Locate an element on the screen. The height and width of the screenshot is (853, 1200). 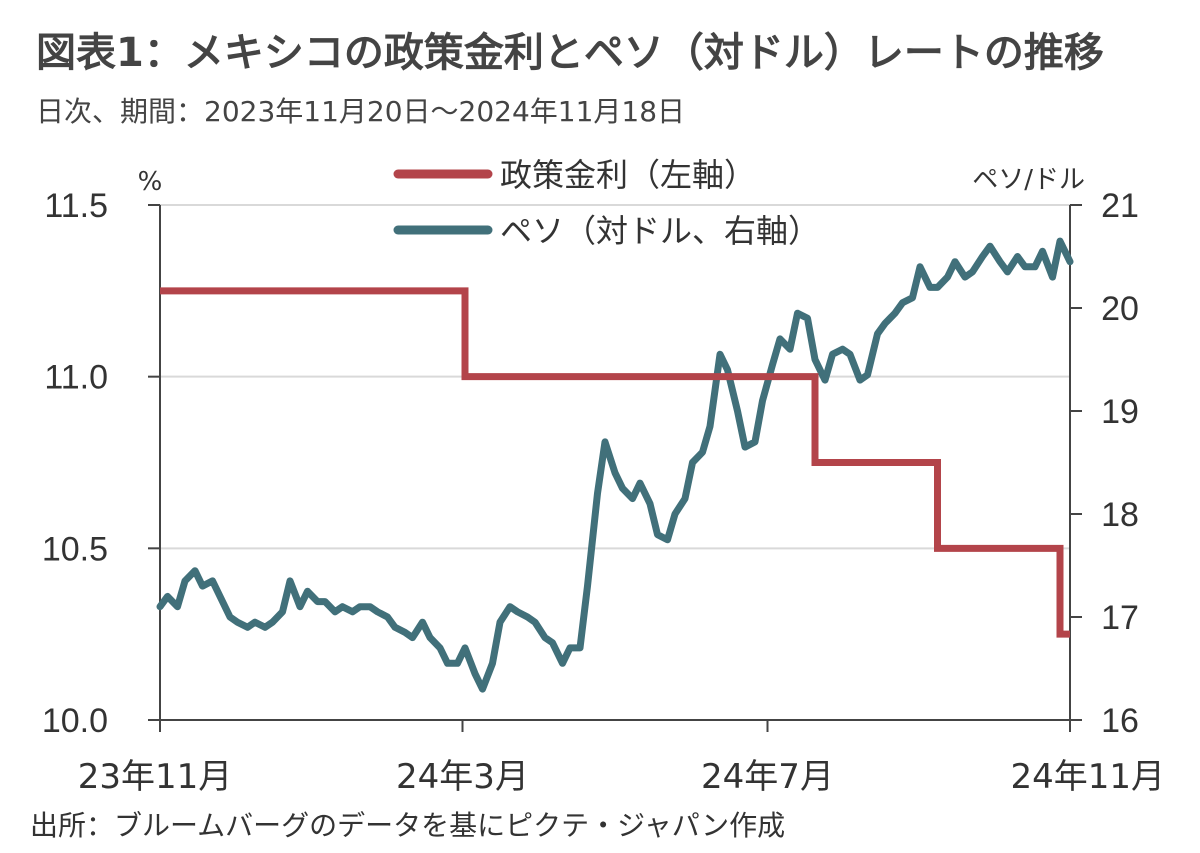
x-tick-label: 24年11月 is located at coordinates (1087, 777).